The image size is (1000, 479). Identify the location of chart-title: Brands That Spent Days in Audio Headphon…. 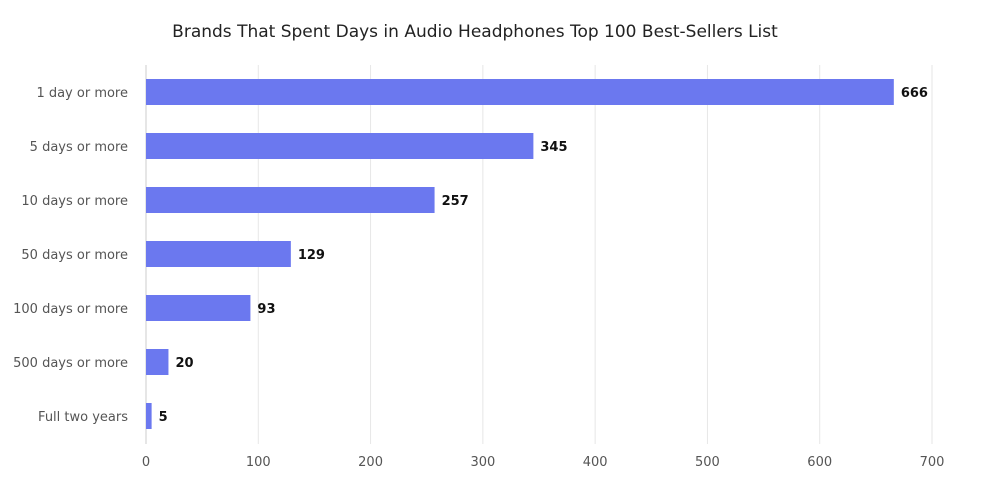
(475, 32).